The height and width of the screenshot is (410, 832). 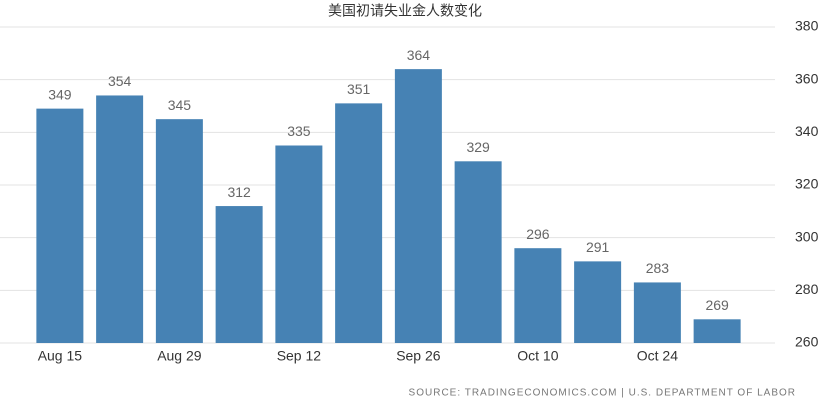 What do you see at coordinates (299, 131) in the screenshot?
I see `data-label: 335` at bounding box center [299, 131].